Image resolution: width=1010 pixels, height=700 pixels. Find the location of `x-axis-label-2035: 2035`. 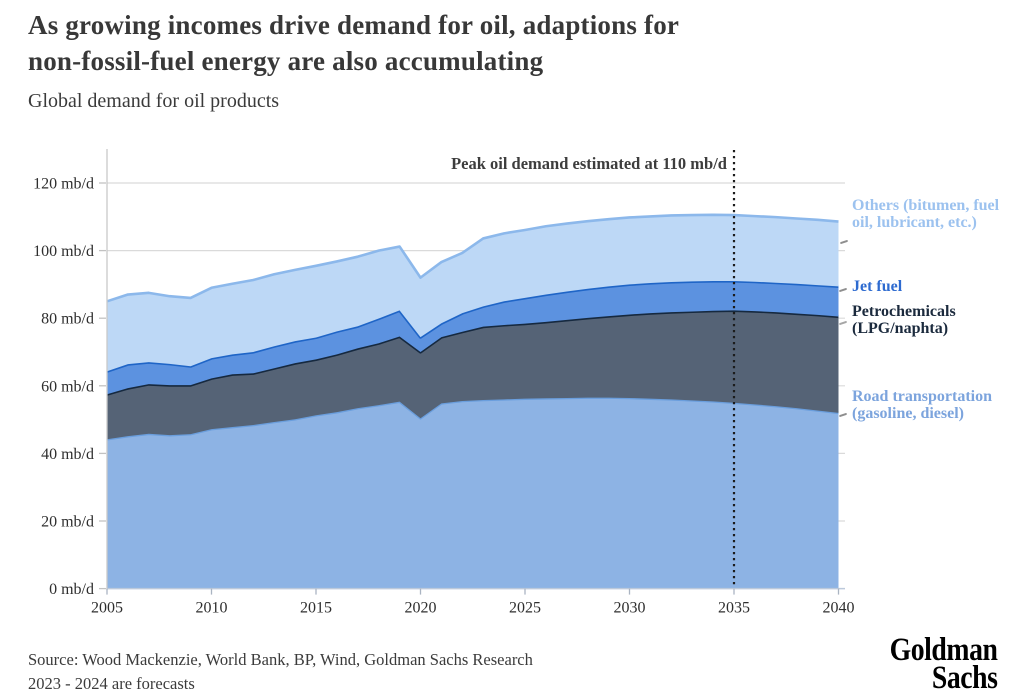

x-axis-label-2035: 2035 is located at coordinates (734, 608).